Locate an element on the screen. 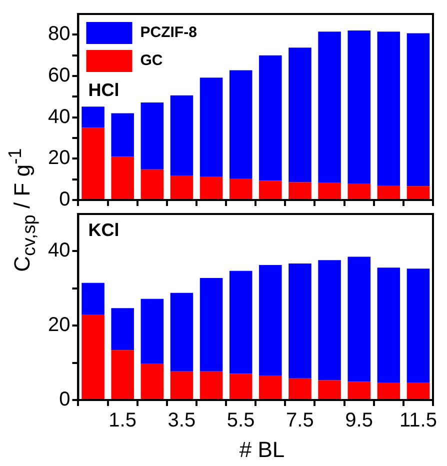 This screenshot has width=447, height=466. legend-label: GC is located at coordinates (151, 61).